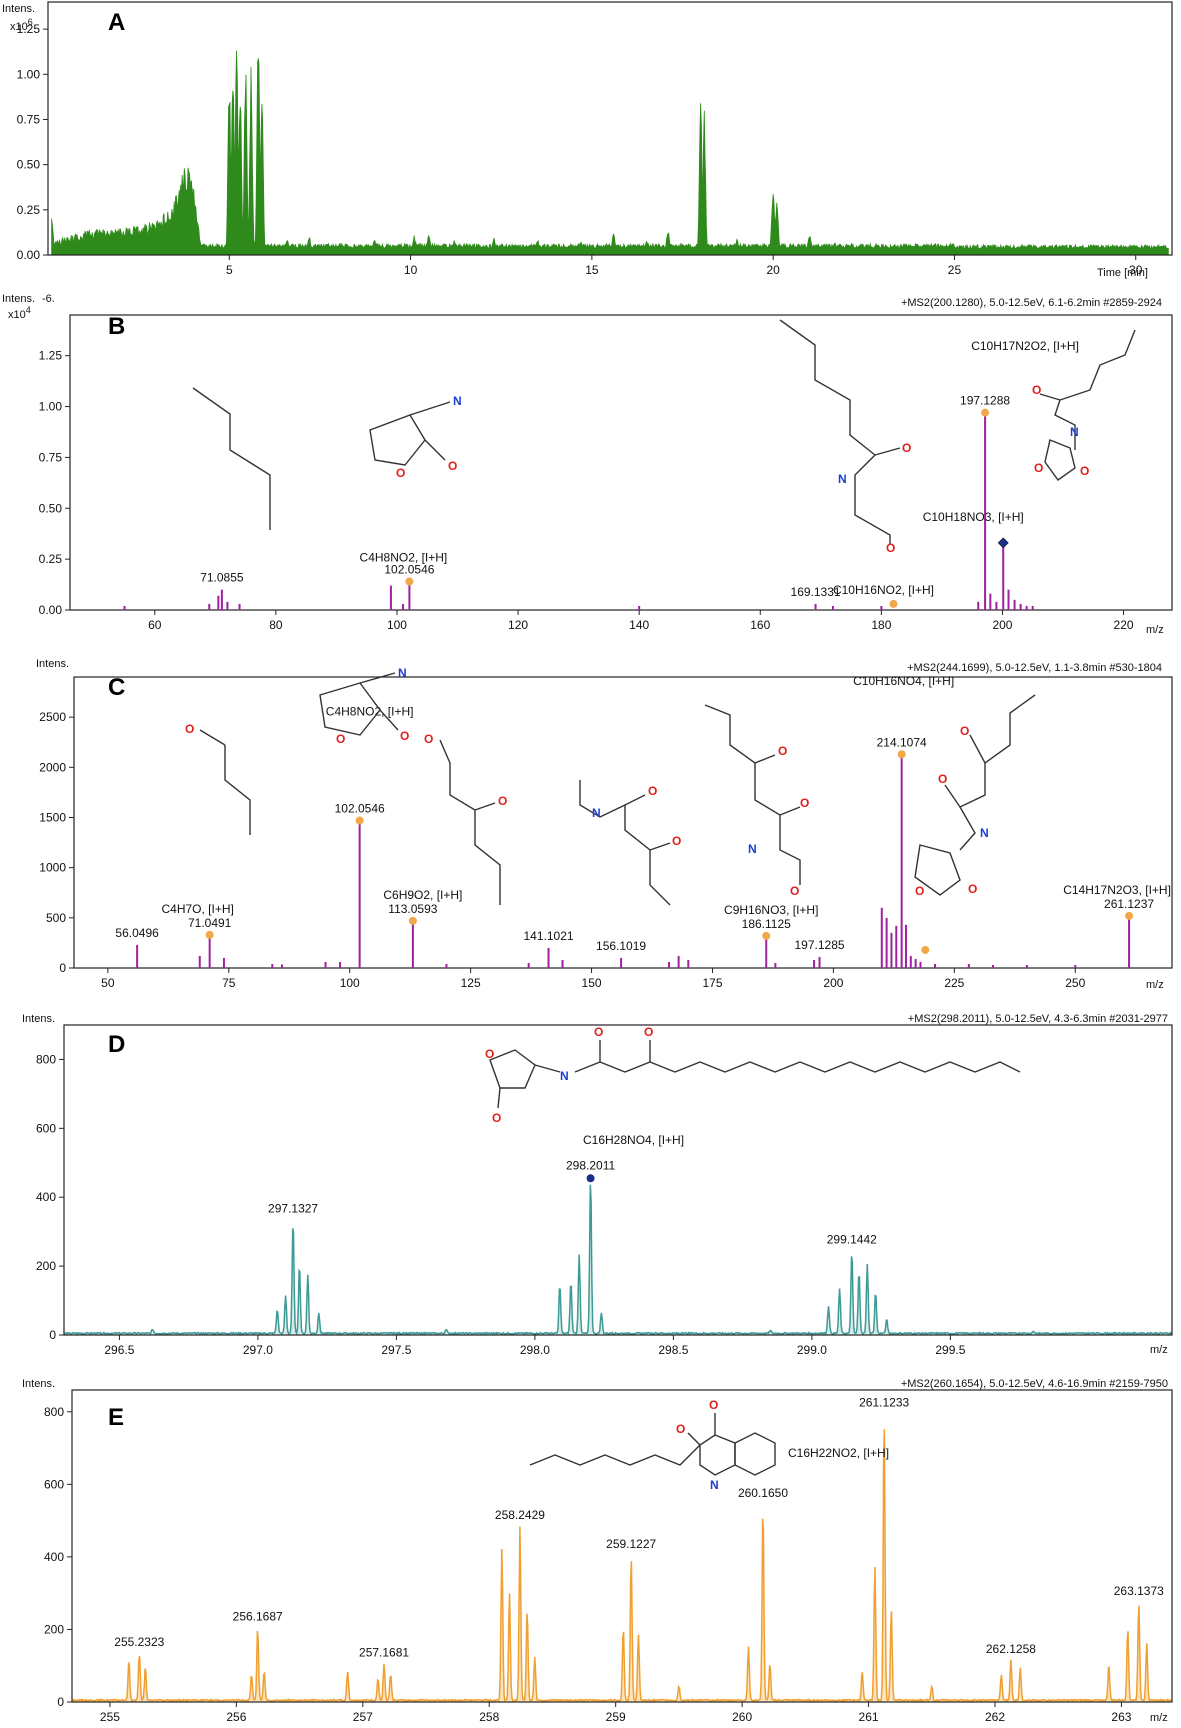 The width and height of the screenshot is (1181, 1728). What do you see at coordinates (155, 625) in the screenshot?
I see `x-tick-label: 60` at bounding box center [155, 625].